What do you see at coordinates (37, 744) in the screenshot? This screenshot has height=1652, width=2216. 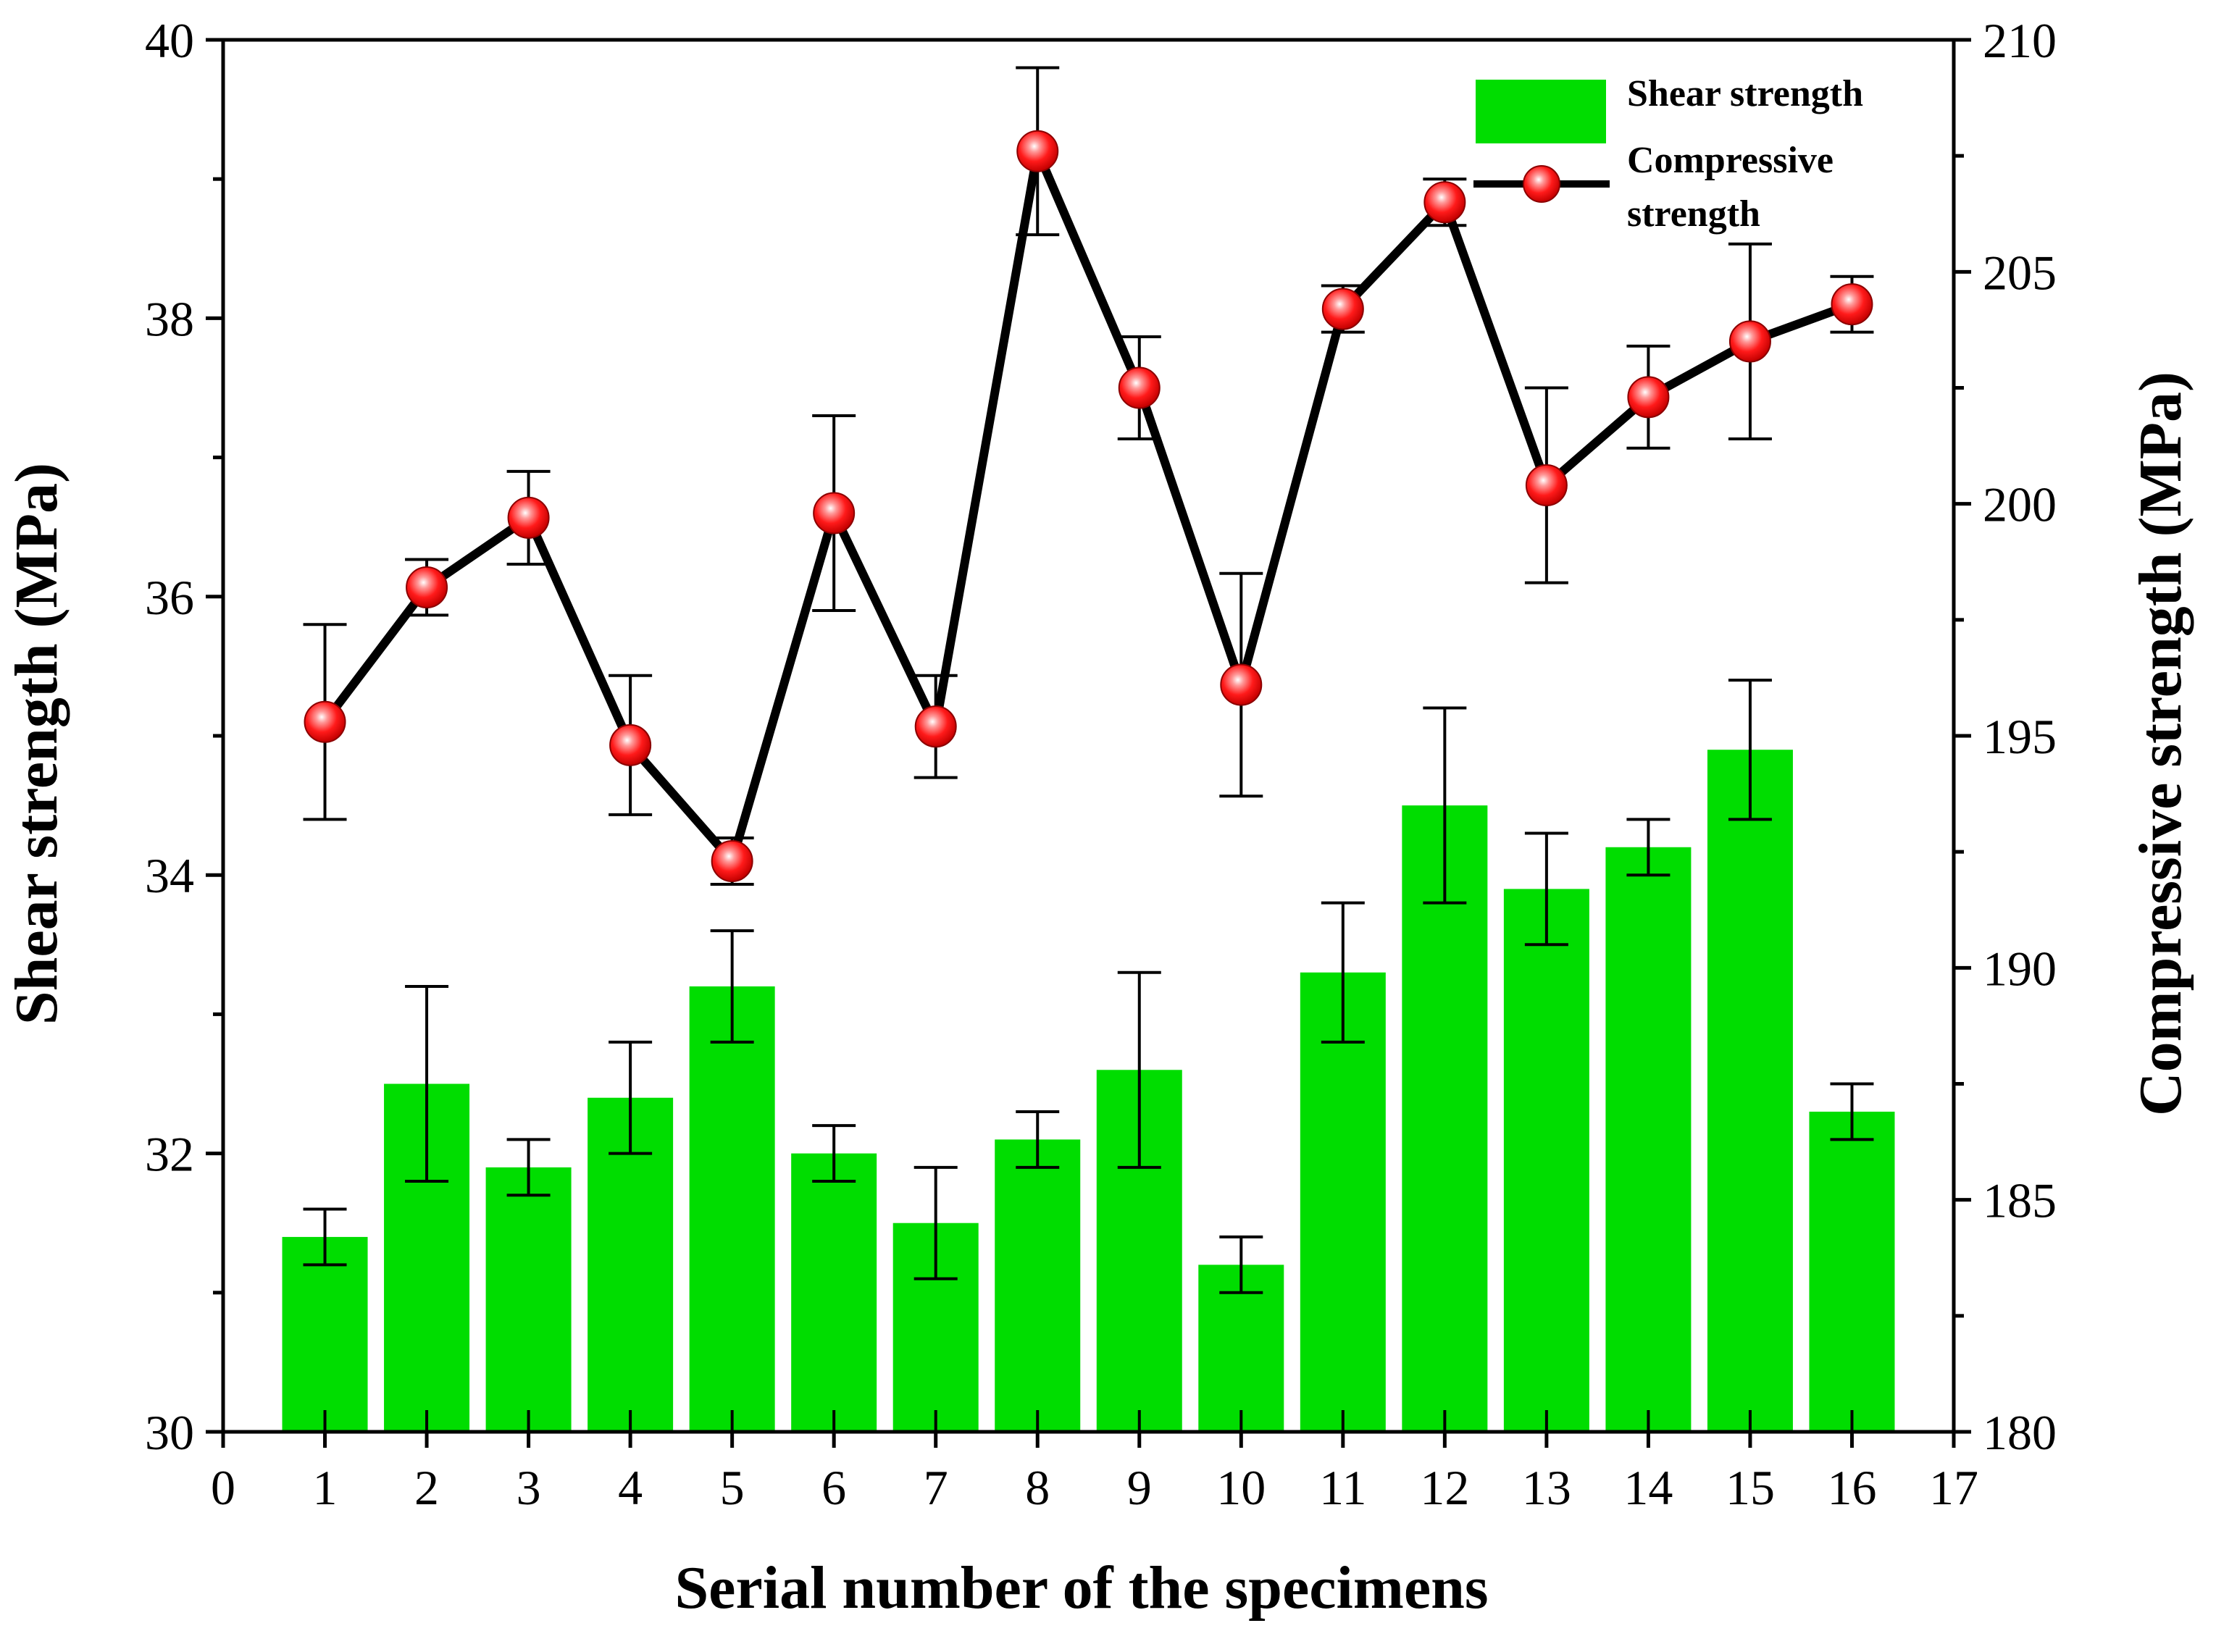 I see `y-axis-title: Shear strength (MPa)` at bounding box center [37, 744].